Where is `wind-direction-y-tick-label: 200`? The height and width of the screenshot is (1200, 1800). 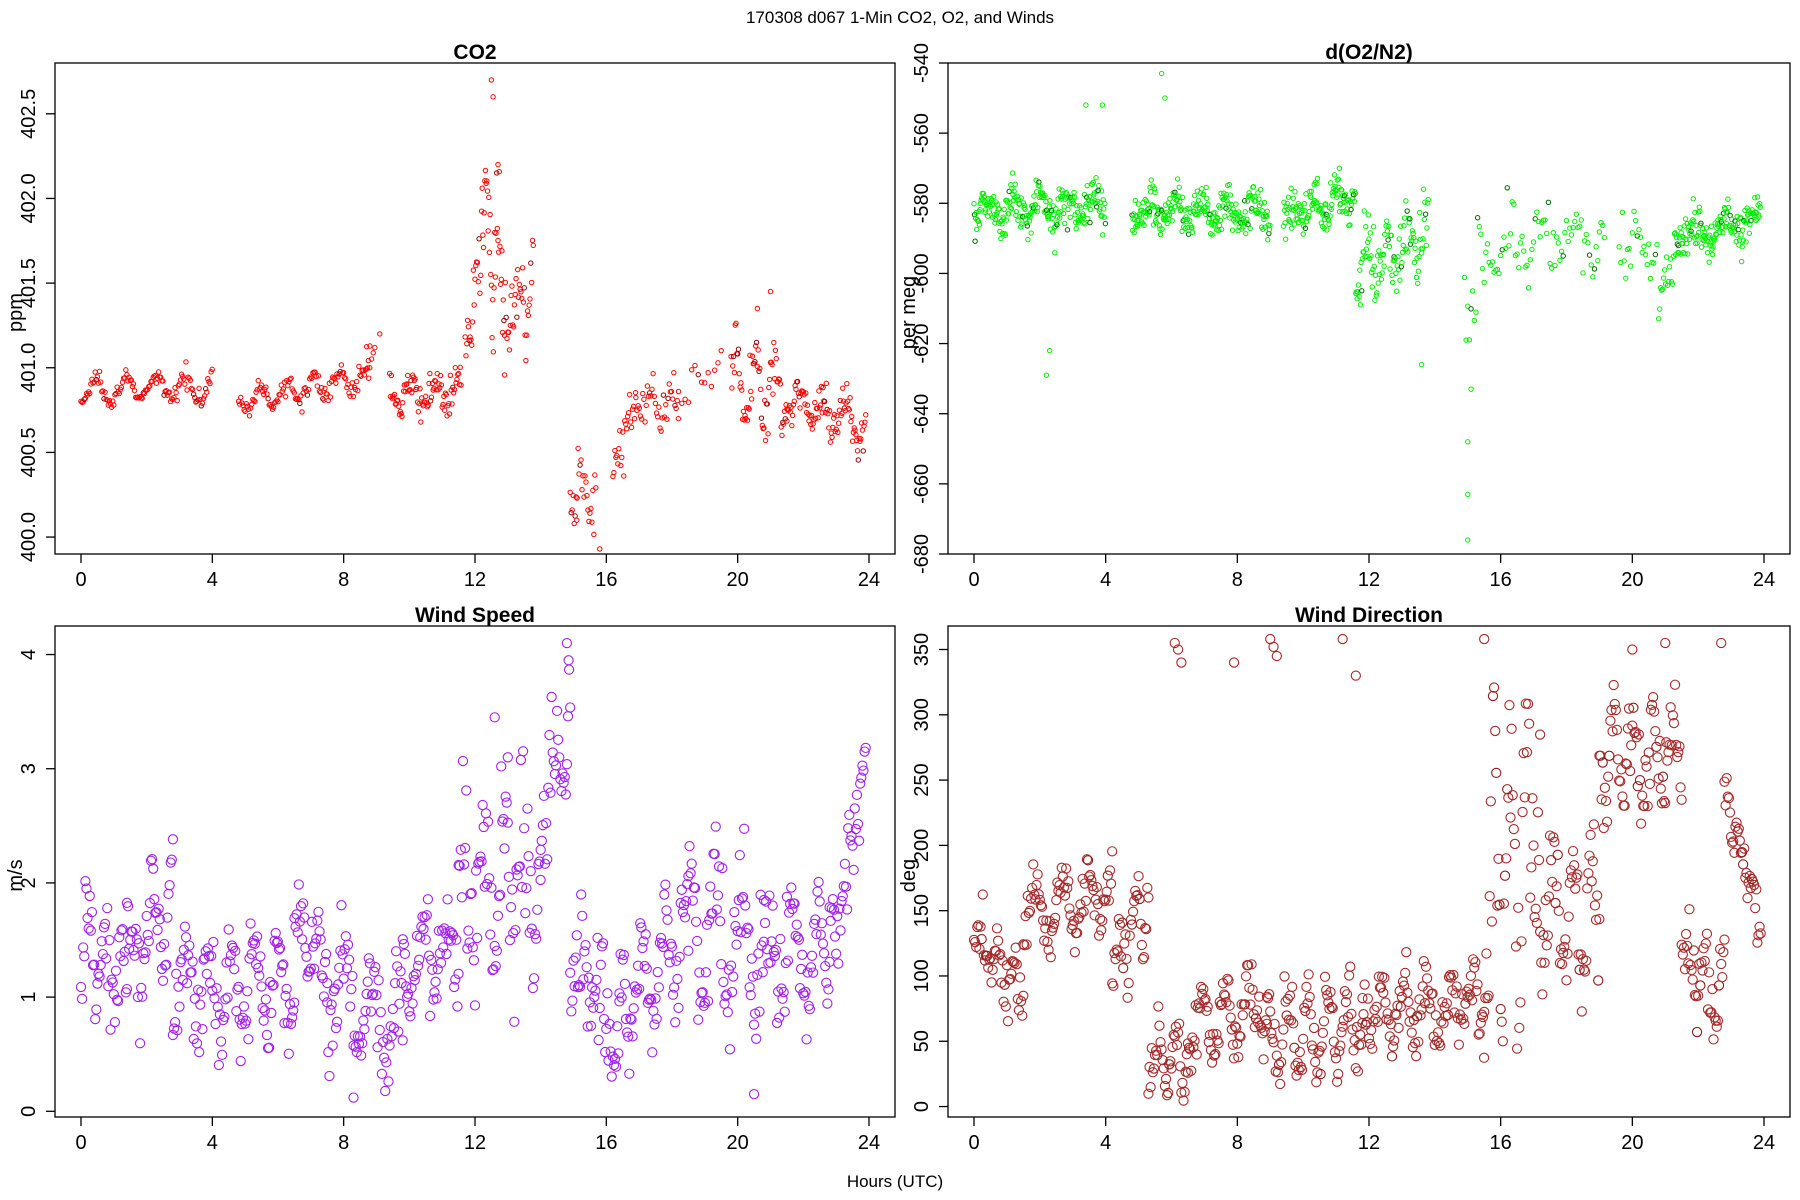
wind-direction-y-tick-label: 200 is located at coordinates (922, 845).